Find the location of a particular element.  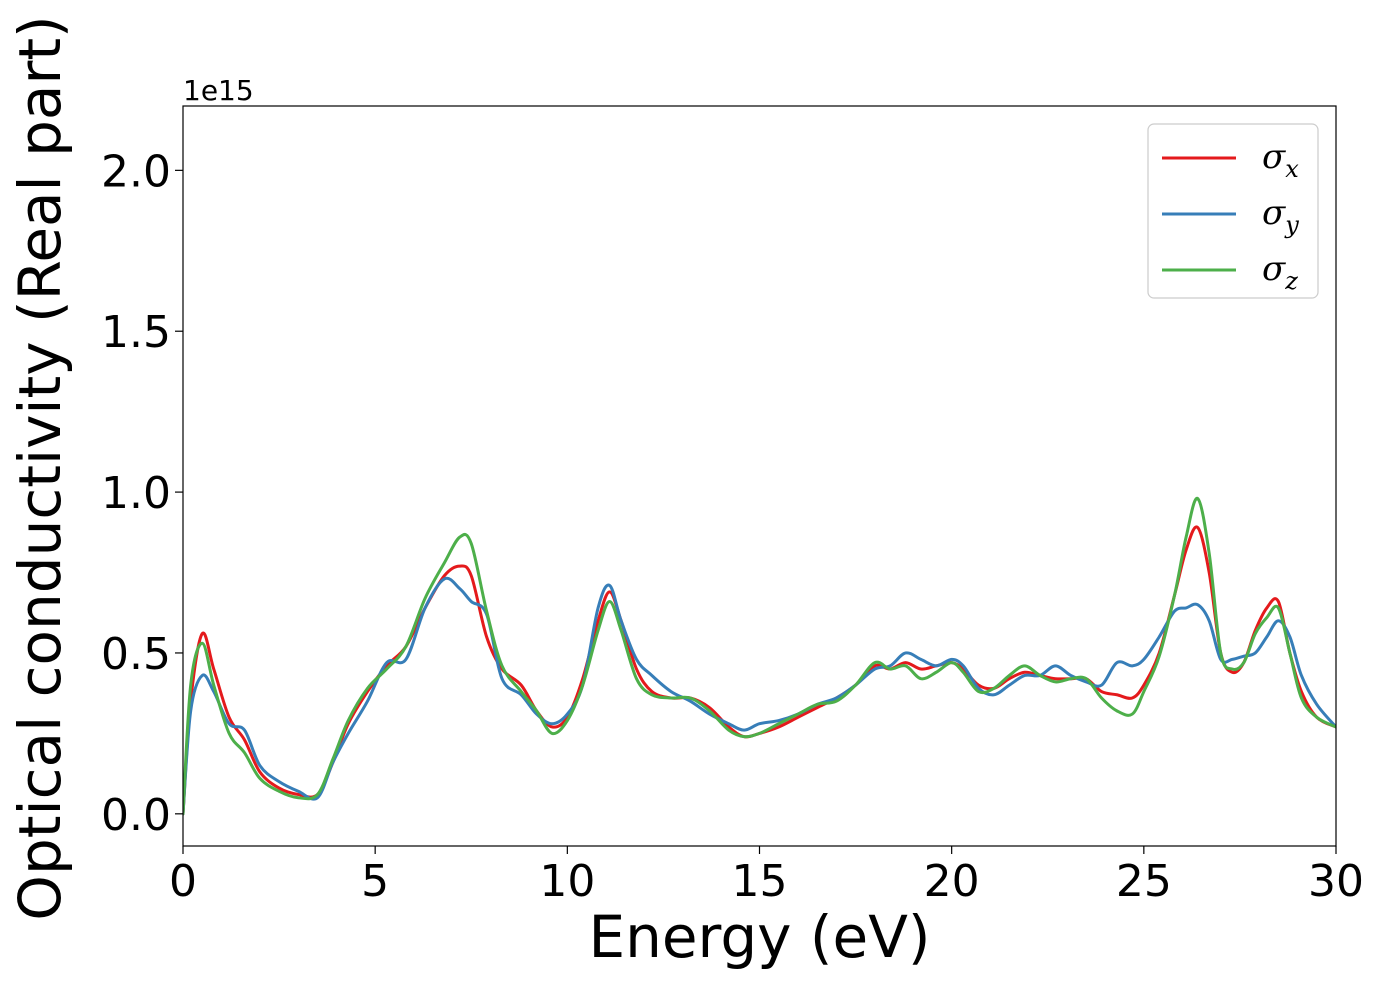

legend: σx σy σz is located at coordinates (1233, 211).